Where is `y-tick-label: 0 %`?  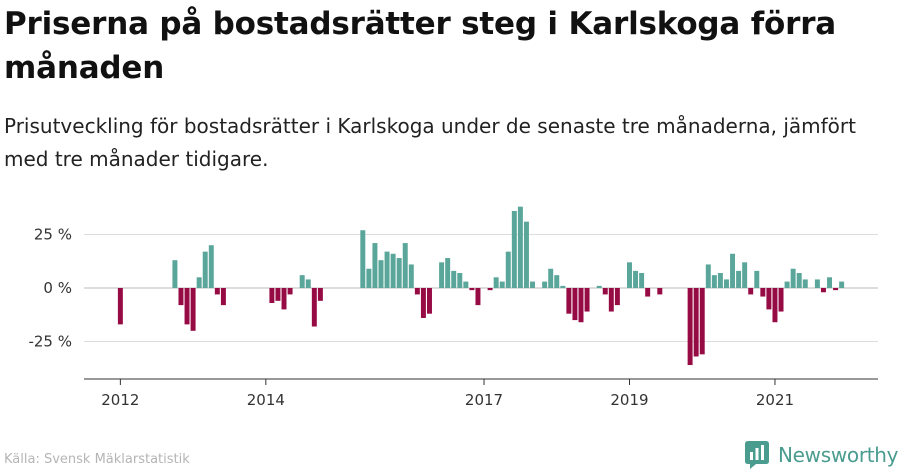
y-tick-label: 0 % is located at coordinates (57, 288).